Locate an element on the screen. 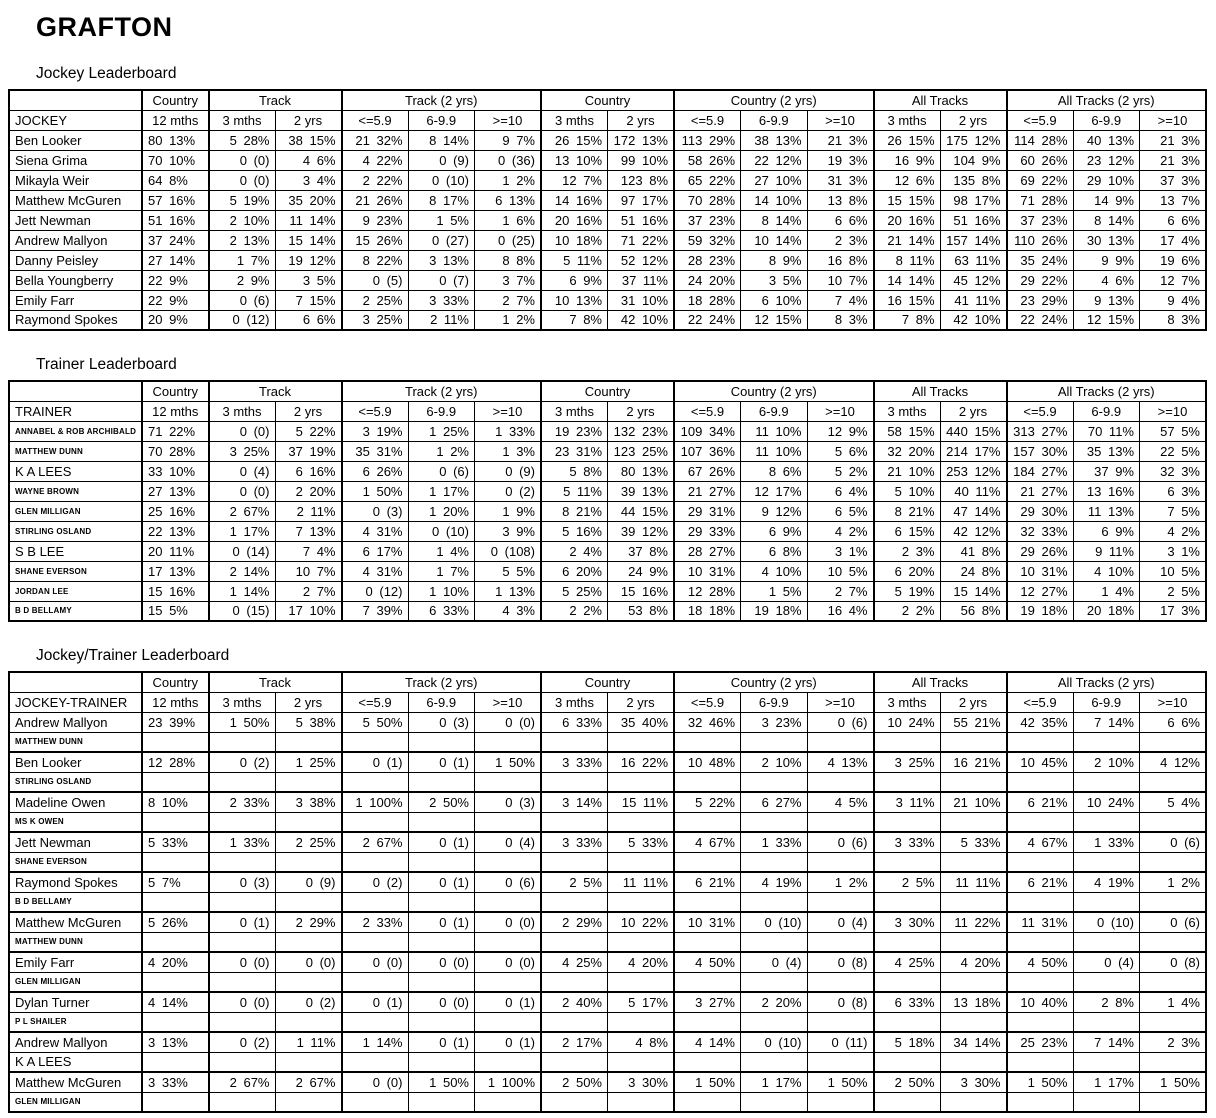  cell: 6 26% is located at coordinates (374, 471).